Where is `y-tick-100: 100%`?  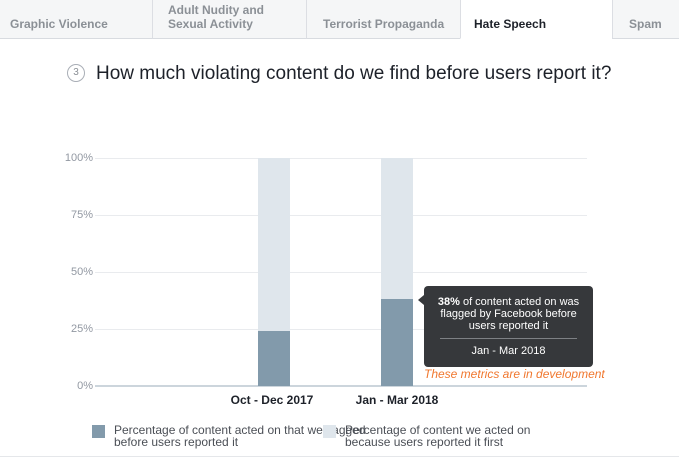
y-tick-100: 100% is located at coordinates (78, 158).